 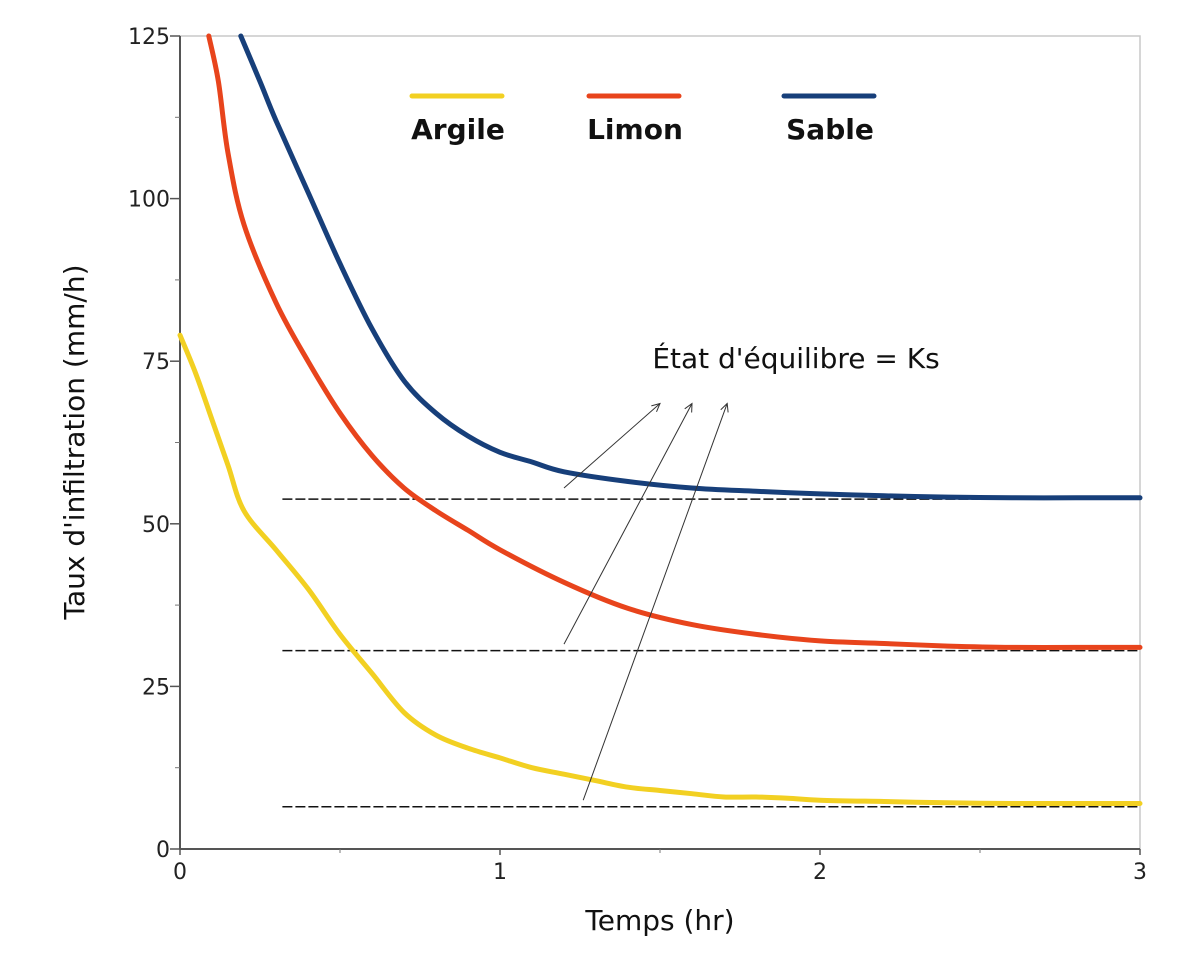 I want to click on annotation-text: État d'équilibre = Ks, so click(x=795, y=358).